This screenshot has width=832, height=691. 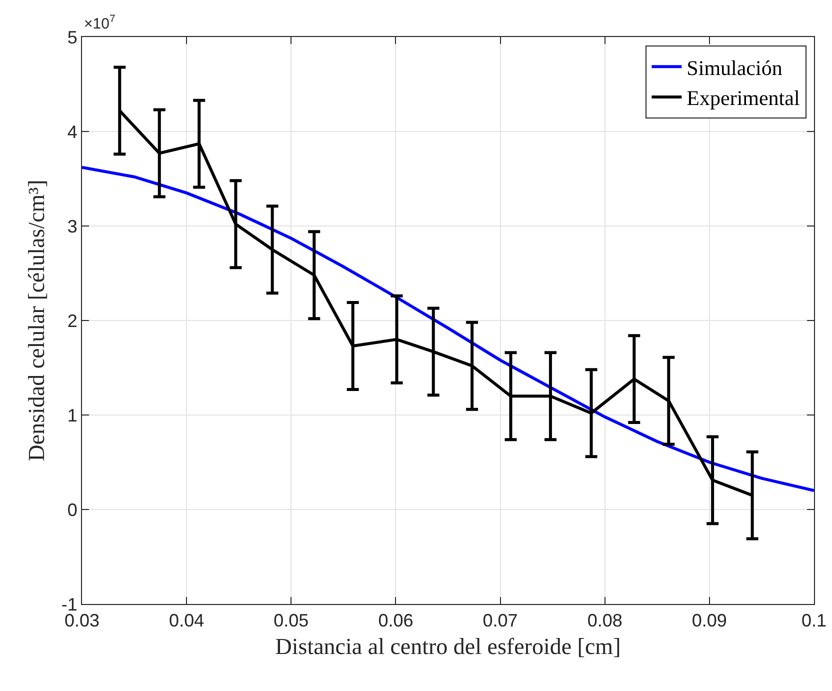 What do you see at coordinates (396, 620) in the screenshot?
I see `x-tick-label: 0.06` at bounding box center [396, 620].